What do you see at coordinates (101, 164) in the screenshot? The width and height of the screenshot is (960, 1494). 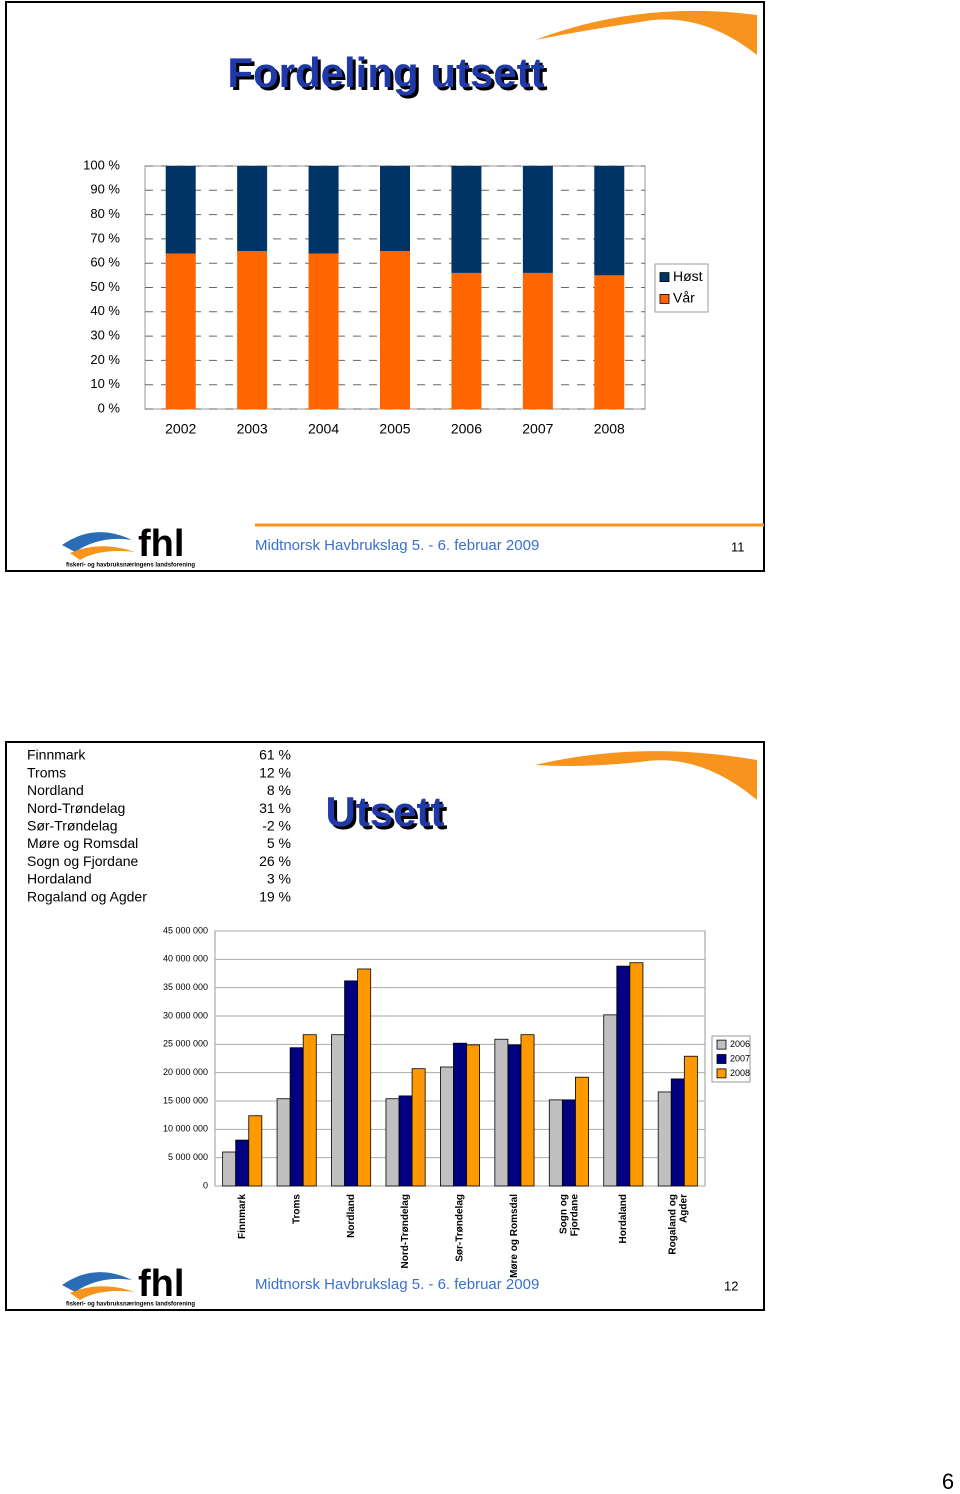 I see `y-tick-label: 100 %` at bounding box center [101, 164].